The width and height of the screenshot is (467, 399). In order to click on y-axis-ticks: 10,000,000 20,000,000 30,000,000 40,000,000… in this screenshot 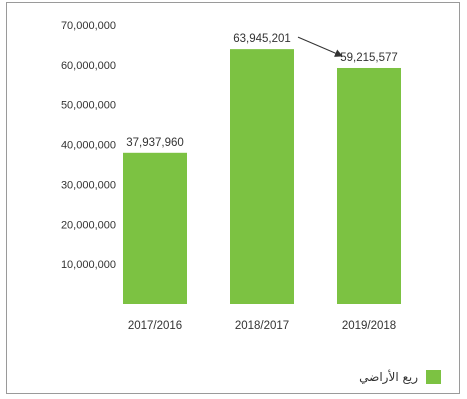, I will do `click(88, 145)`.